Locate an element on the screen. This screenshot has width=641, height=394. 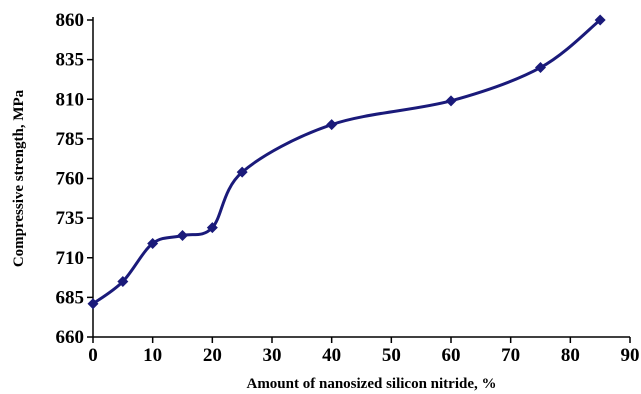
y-tick-label: 835 is located at coordinates (70, 60).